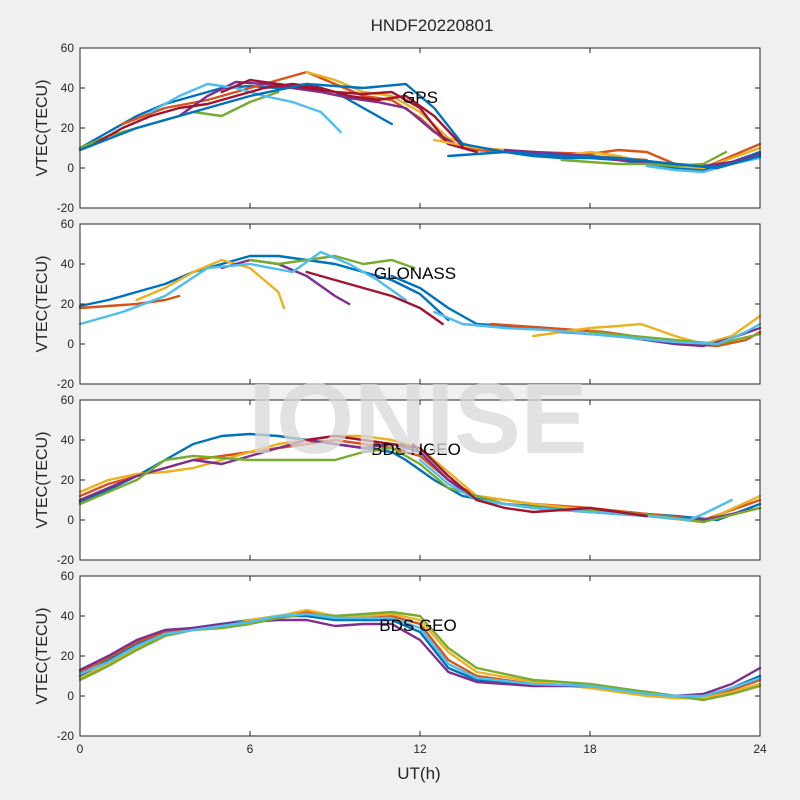 This screenshot has height=800, width=800. What do you see at coordinates (416, 449) in the screenshot?
I see `panel-annotation: BDS NGEO` at bounding box center [416, 449].